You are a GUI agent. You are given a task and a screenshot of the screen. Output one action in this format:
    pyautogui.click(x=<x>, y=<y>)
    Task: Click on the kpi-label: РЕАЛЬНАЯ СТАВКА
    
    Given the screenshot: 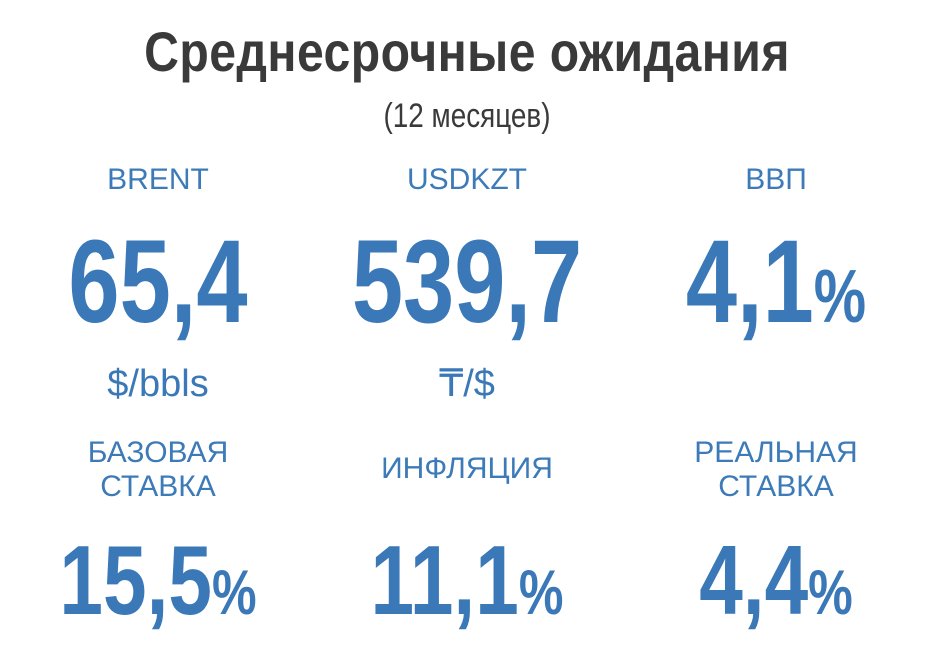 What is the action you would take?
    pyautogui.click(x=776, y=470)
    